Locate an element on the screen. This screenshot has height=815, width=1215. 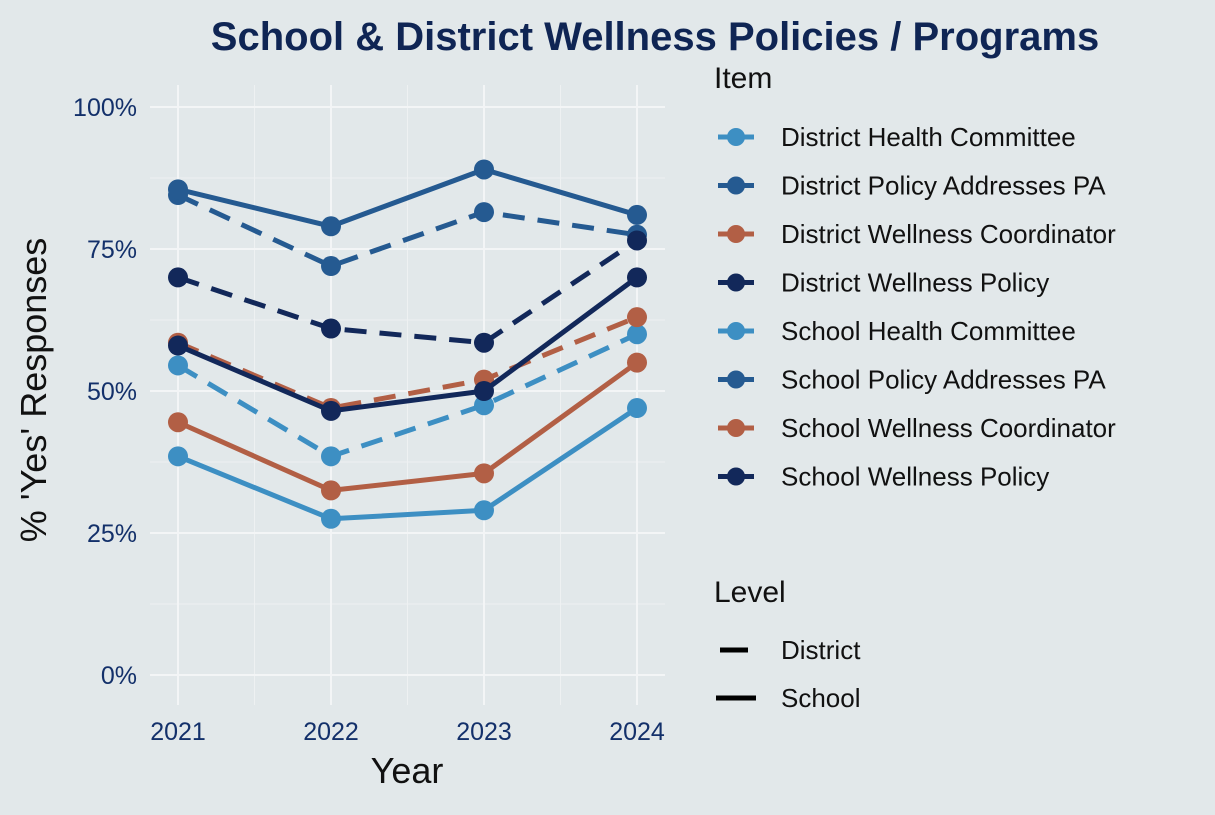
series-district-health-committee is located at coordinates (407, 395).